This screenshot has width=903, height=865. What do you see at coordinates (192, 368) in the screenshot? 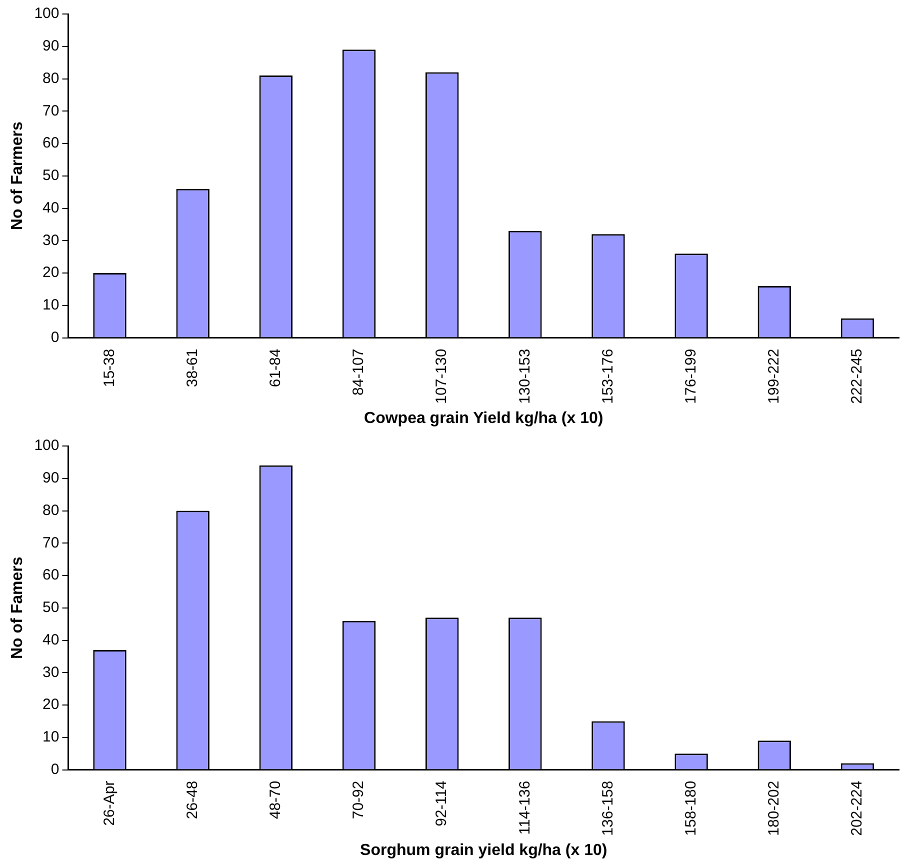
I see `x-tick-label: 38-61` at bounding box center [192, 368].